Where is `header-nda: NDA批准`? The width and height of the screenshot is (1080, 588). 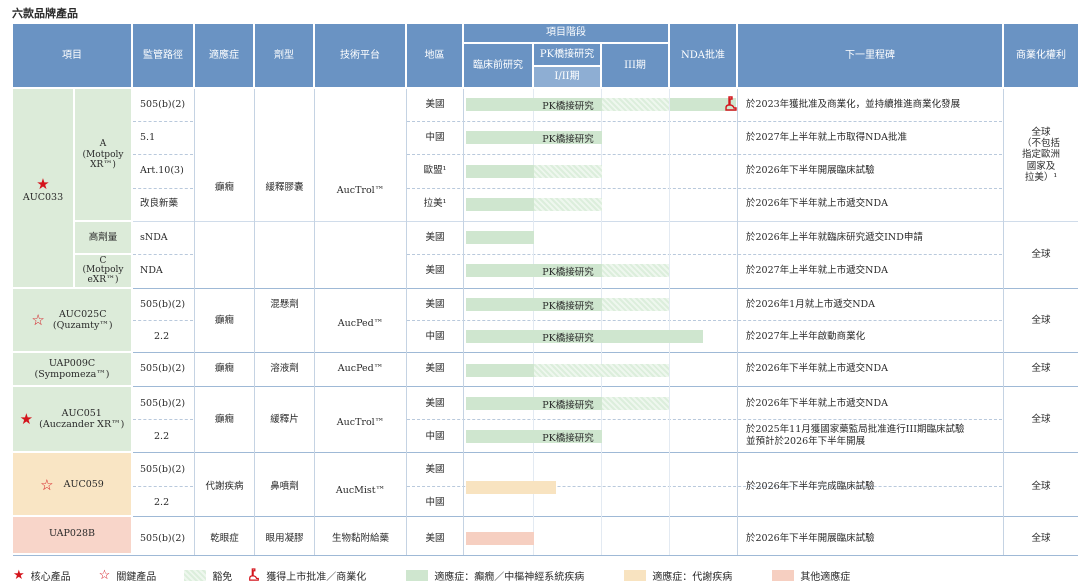
header-nda: NDA批准 is located at coordinates (703, 55).